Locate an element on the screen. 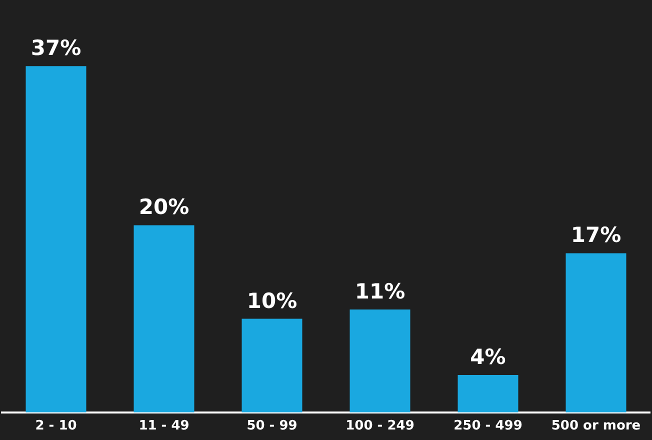 Image resolution: width=652 pixels, height=440 pixels. data-label: 10% is located at coordinates (272, 300).